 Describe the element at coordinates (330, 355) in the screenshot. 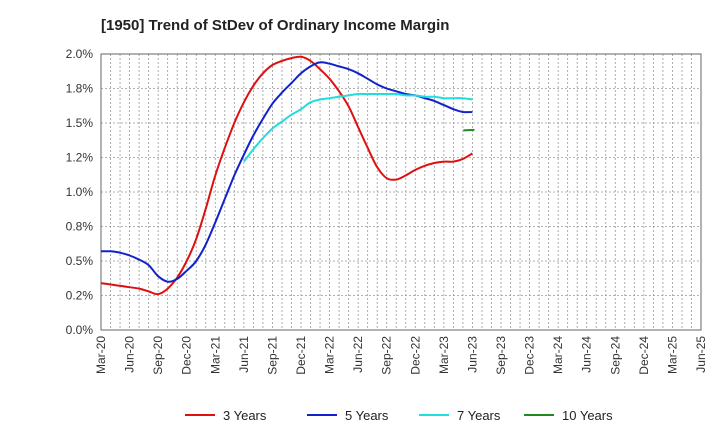

I see `x-tick-label: Mar-22` at that location.